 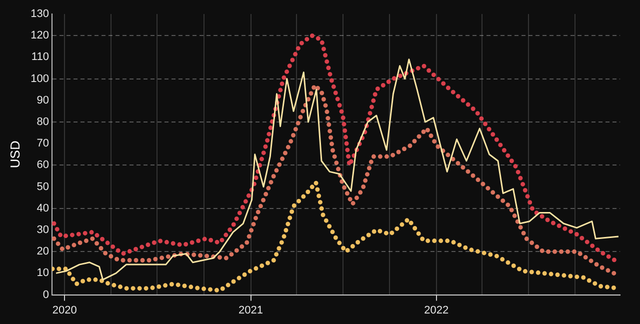 What do you see at coordinates (39, 14) in the screenshot?
I see `y-tick-label: 130` at bounding box center [39, 14].